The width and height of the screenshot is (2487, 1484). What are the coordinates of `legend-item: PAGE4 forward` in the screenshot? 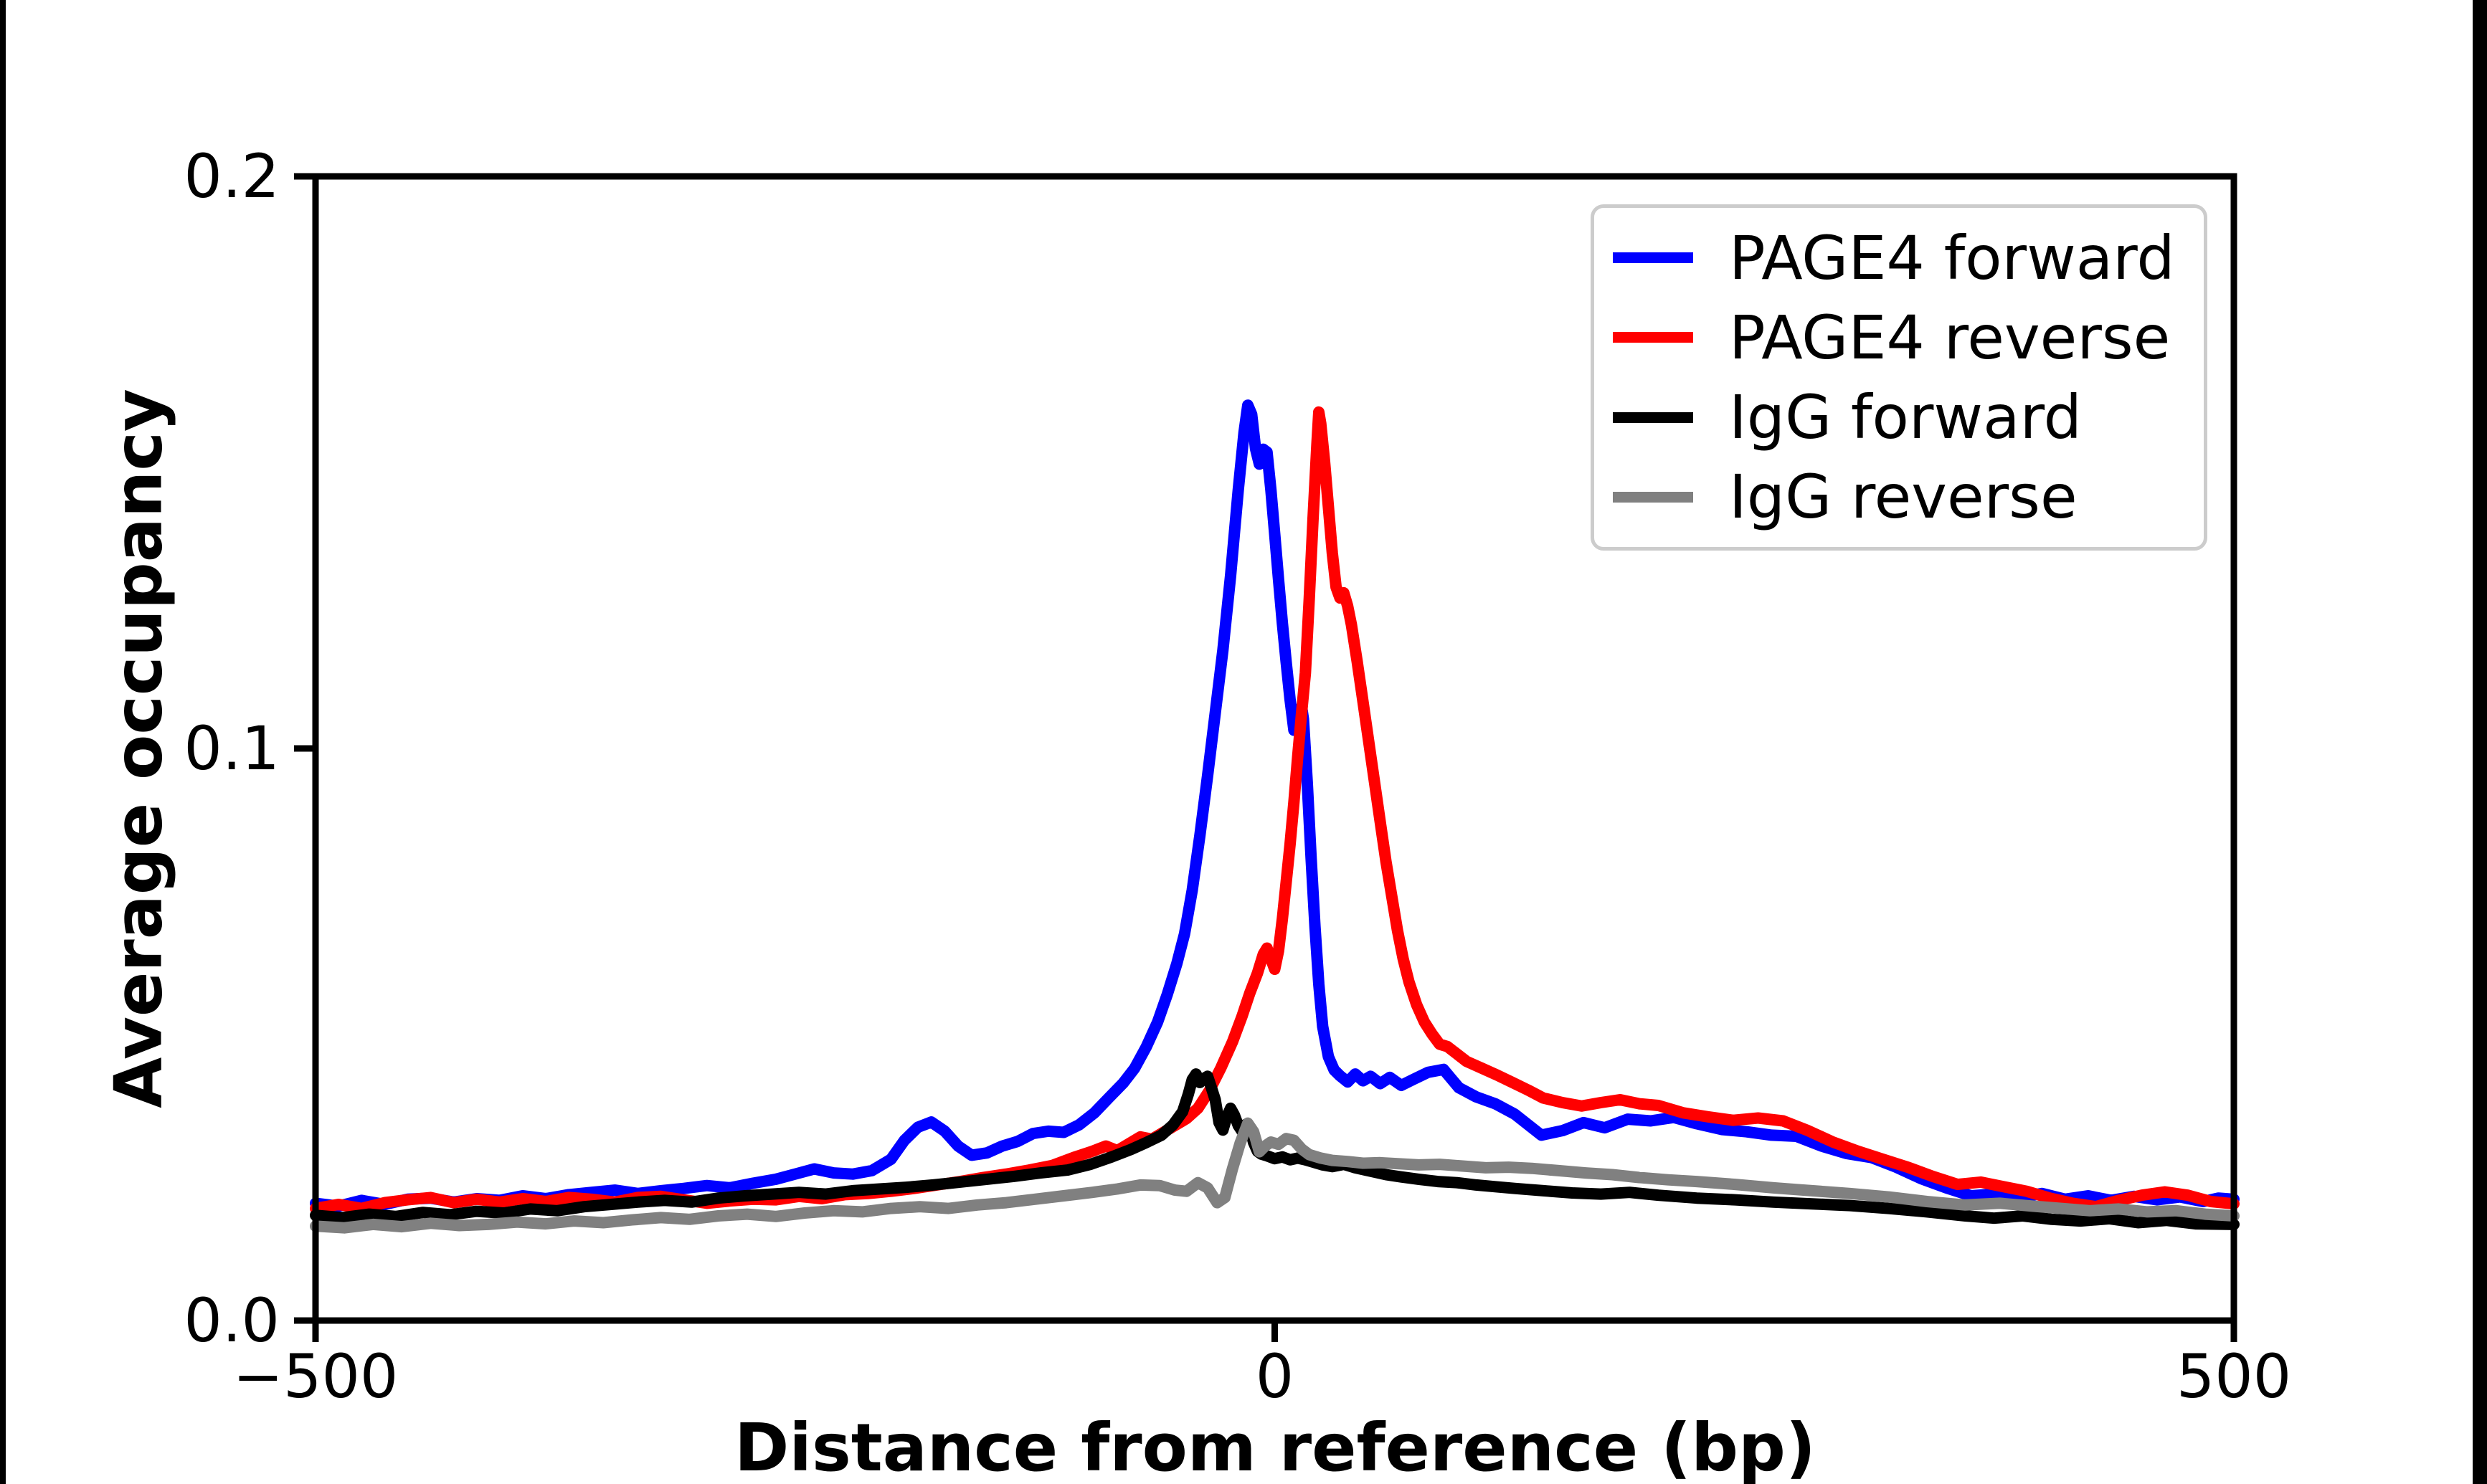 It's located at (1899, 258).